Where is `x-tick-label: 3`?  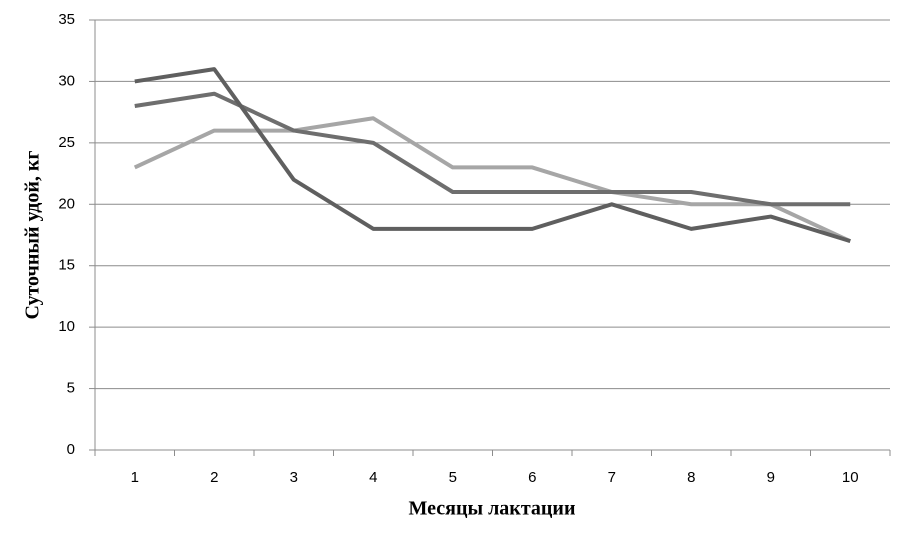
x-tick-label: 3 is located at coordinates (294, 477).